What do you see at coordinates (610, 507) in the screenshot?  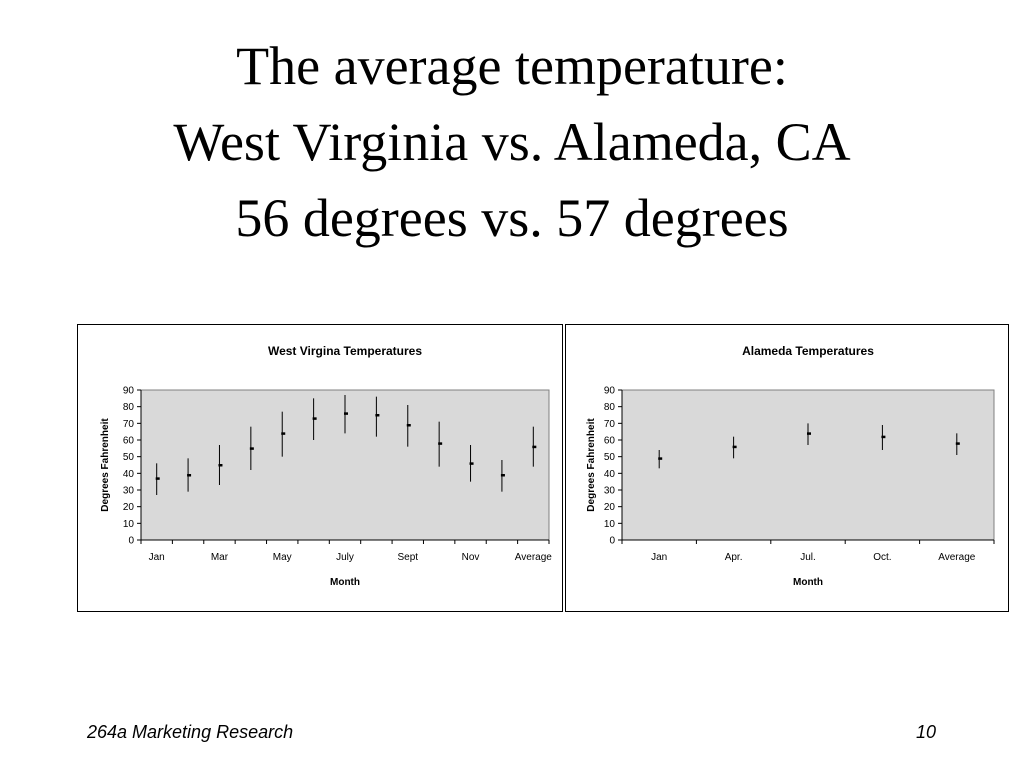 I see `alameda-y-tick-label: 20` at bounding box center [610, 507].